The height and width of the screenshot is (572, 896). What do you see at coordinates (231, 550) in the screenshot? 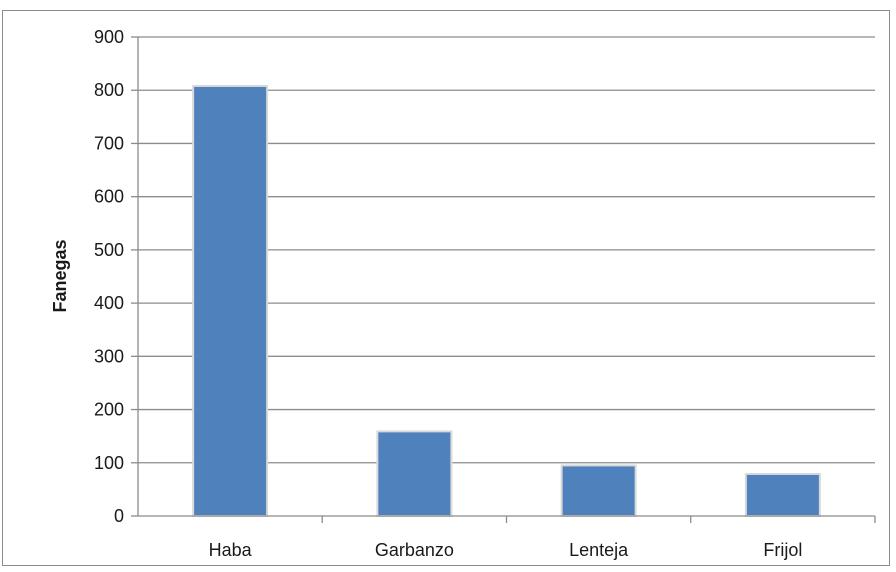
I see `x-tick-label: Haba` at bounding box center [231, 550].